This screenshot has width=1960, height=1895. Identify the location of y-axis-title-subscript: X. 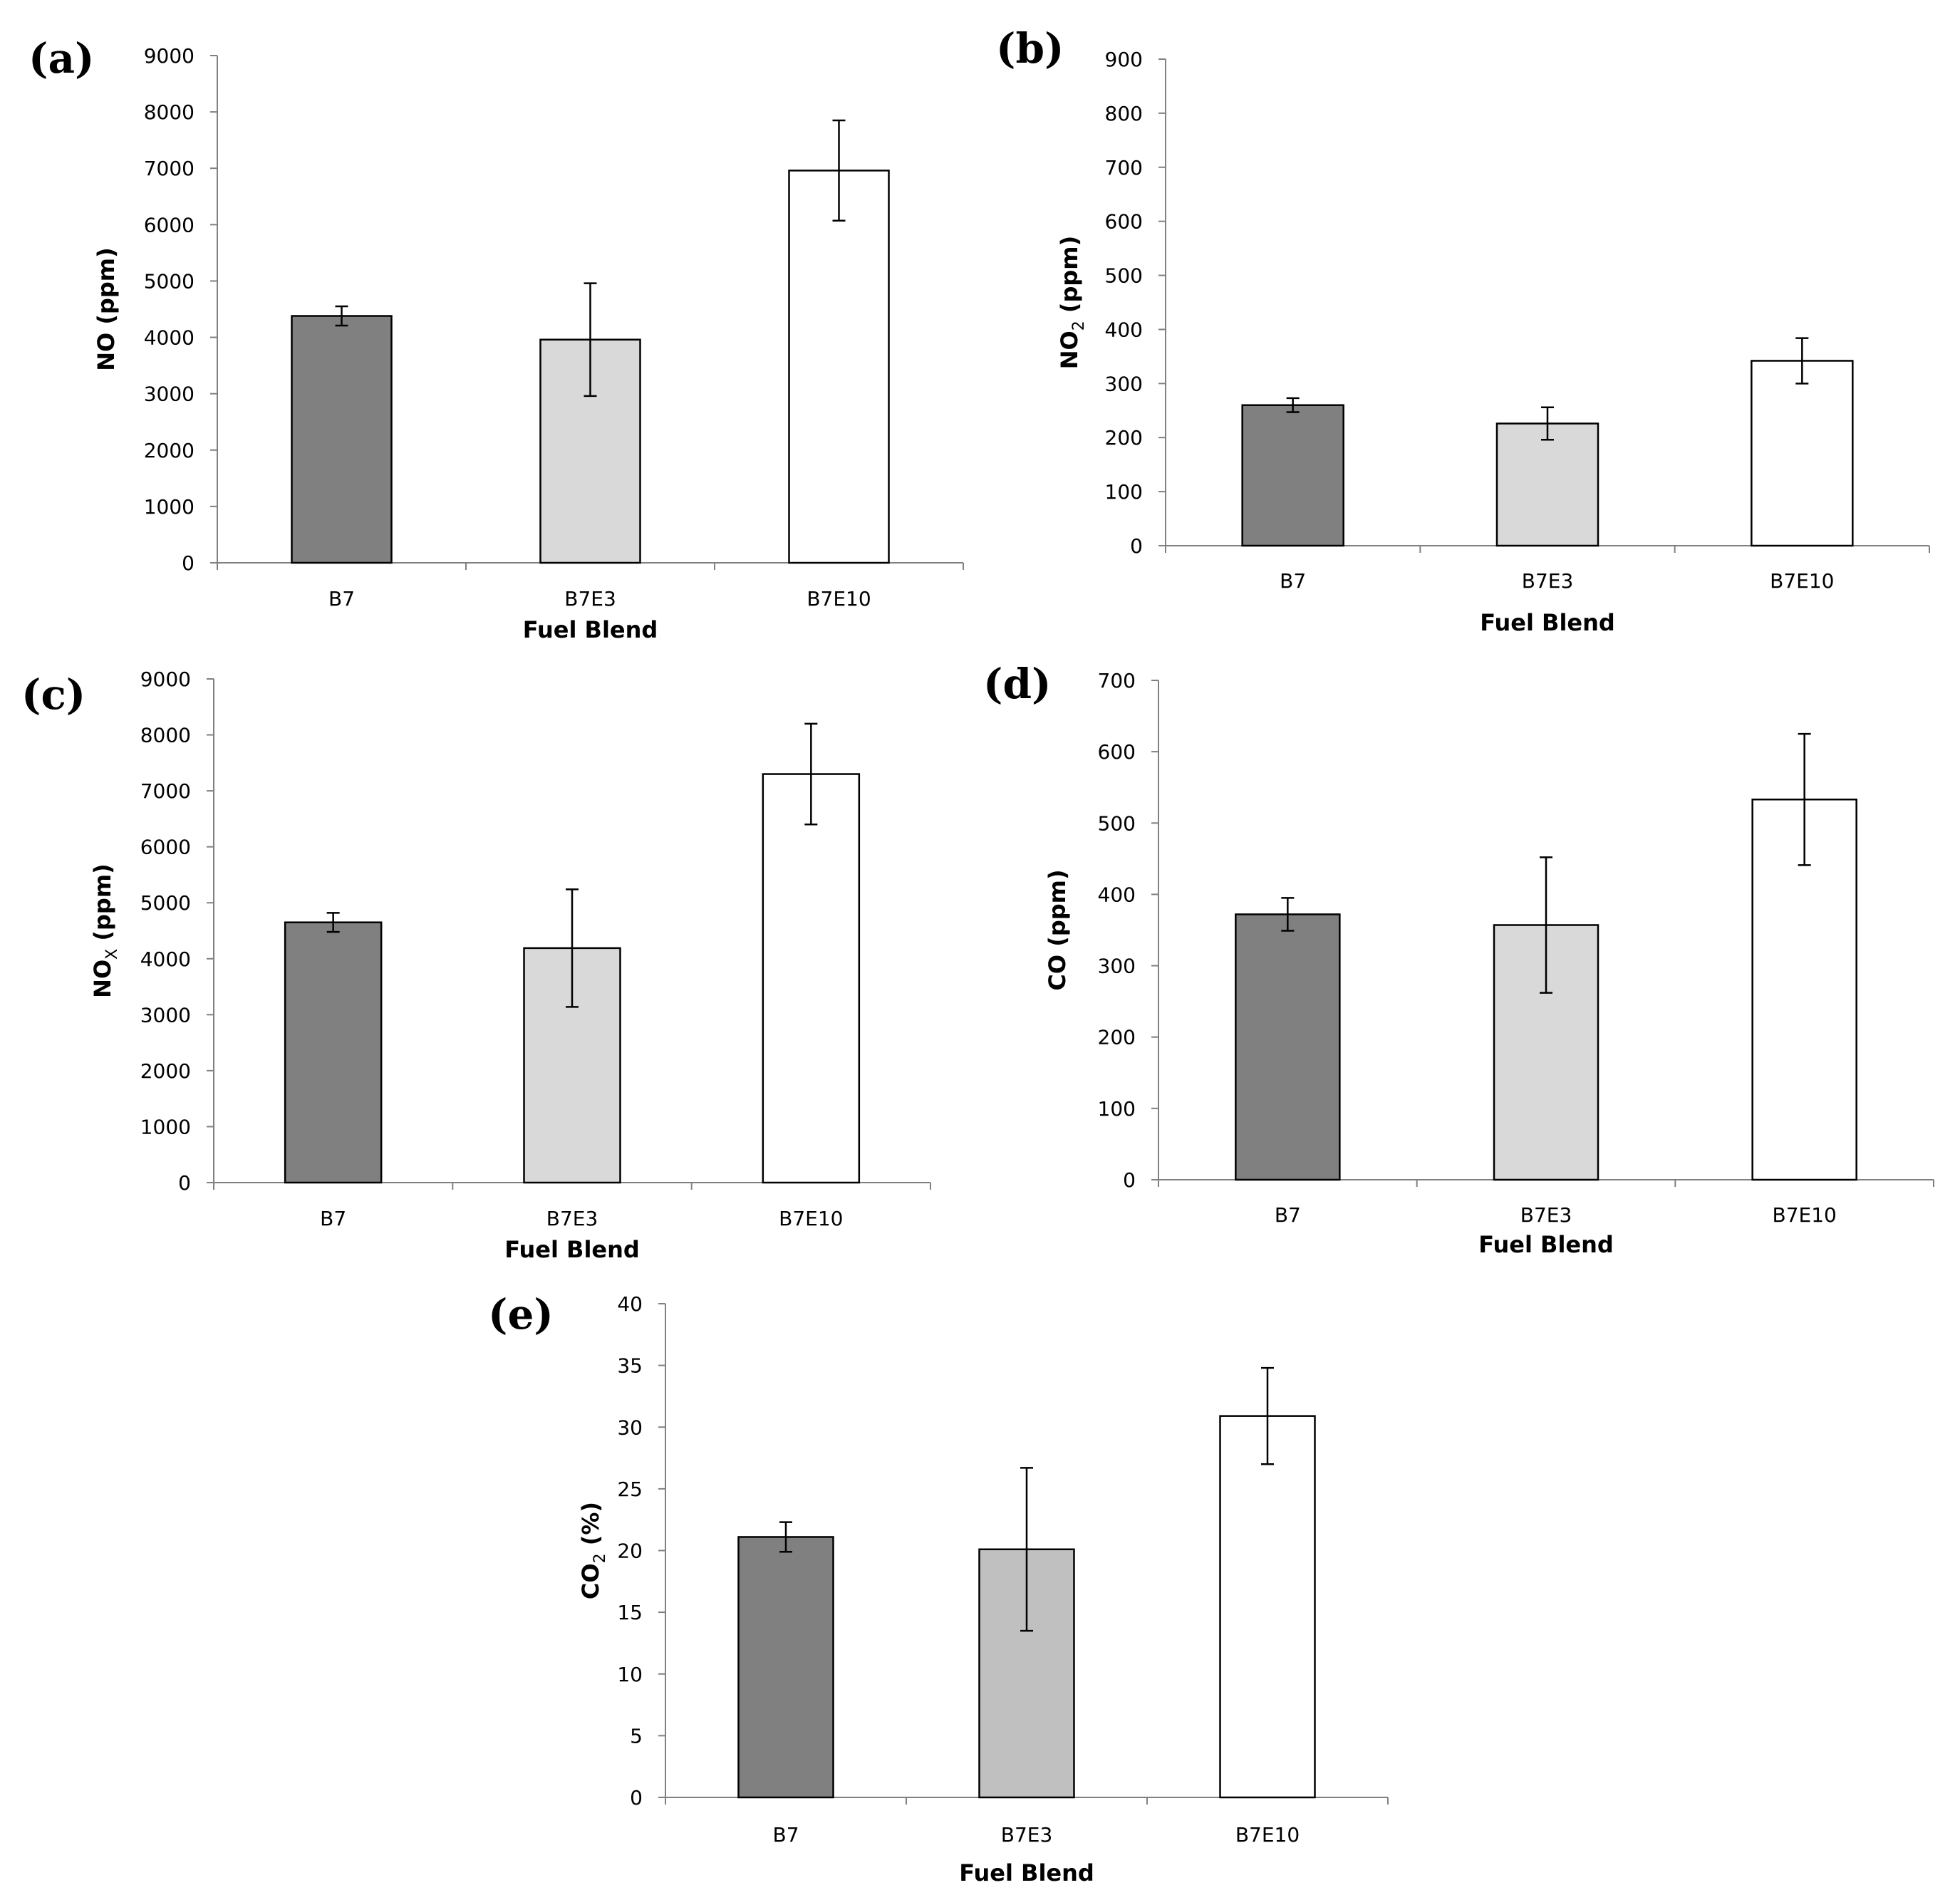
(112, 954).